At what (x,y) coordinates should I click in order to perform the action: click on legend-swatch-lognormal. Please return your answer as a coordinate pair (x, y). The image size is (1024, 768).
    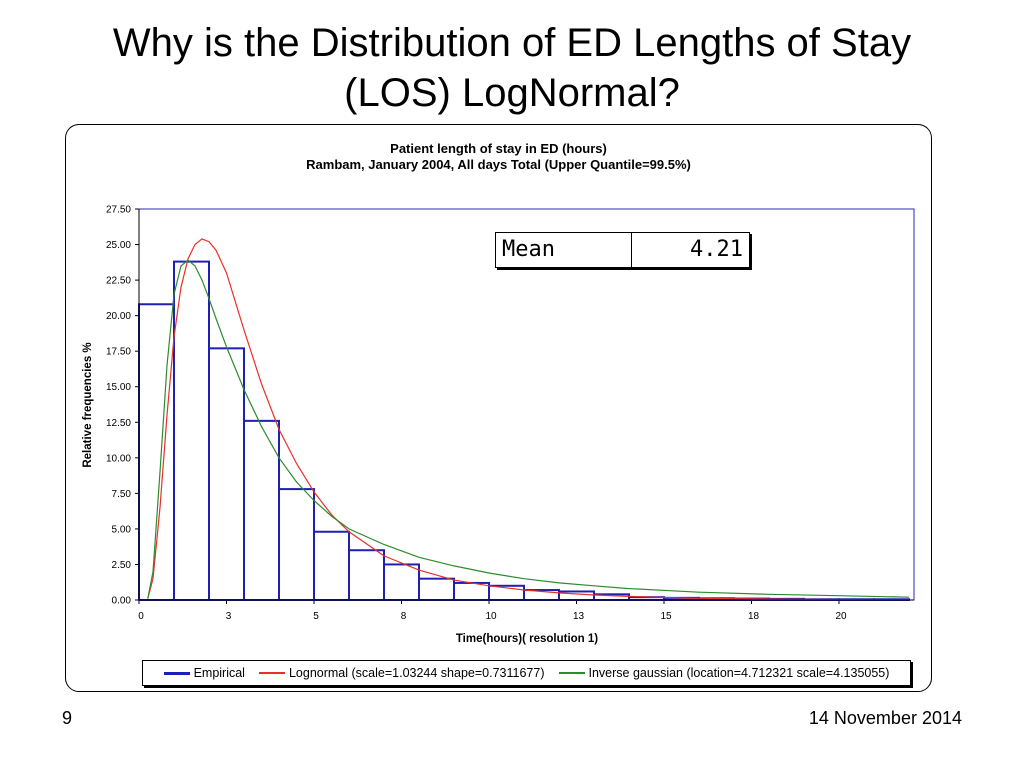
    Looking at the image, I should click on (271, 673).